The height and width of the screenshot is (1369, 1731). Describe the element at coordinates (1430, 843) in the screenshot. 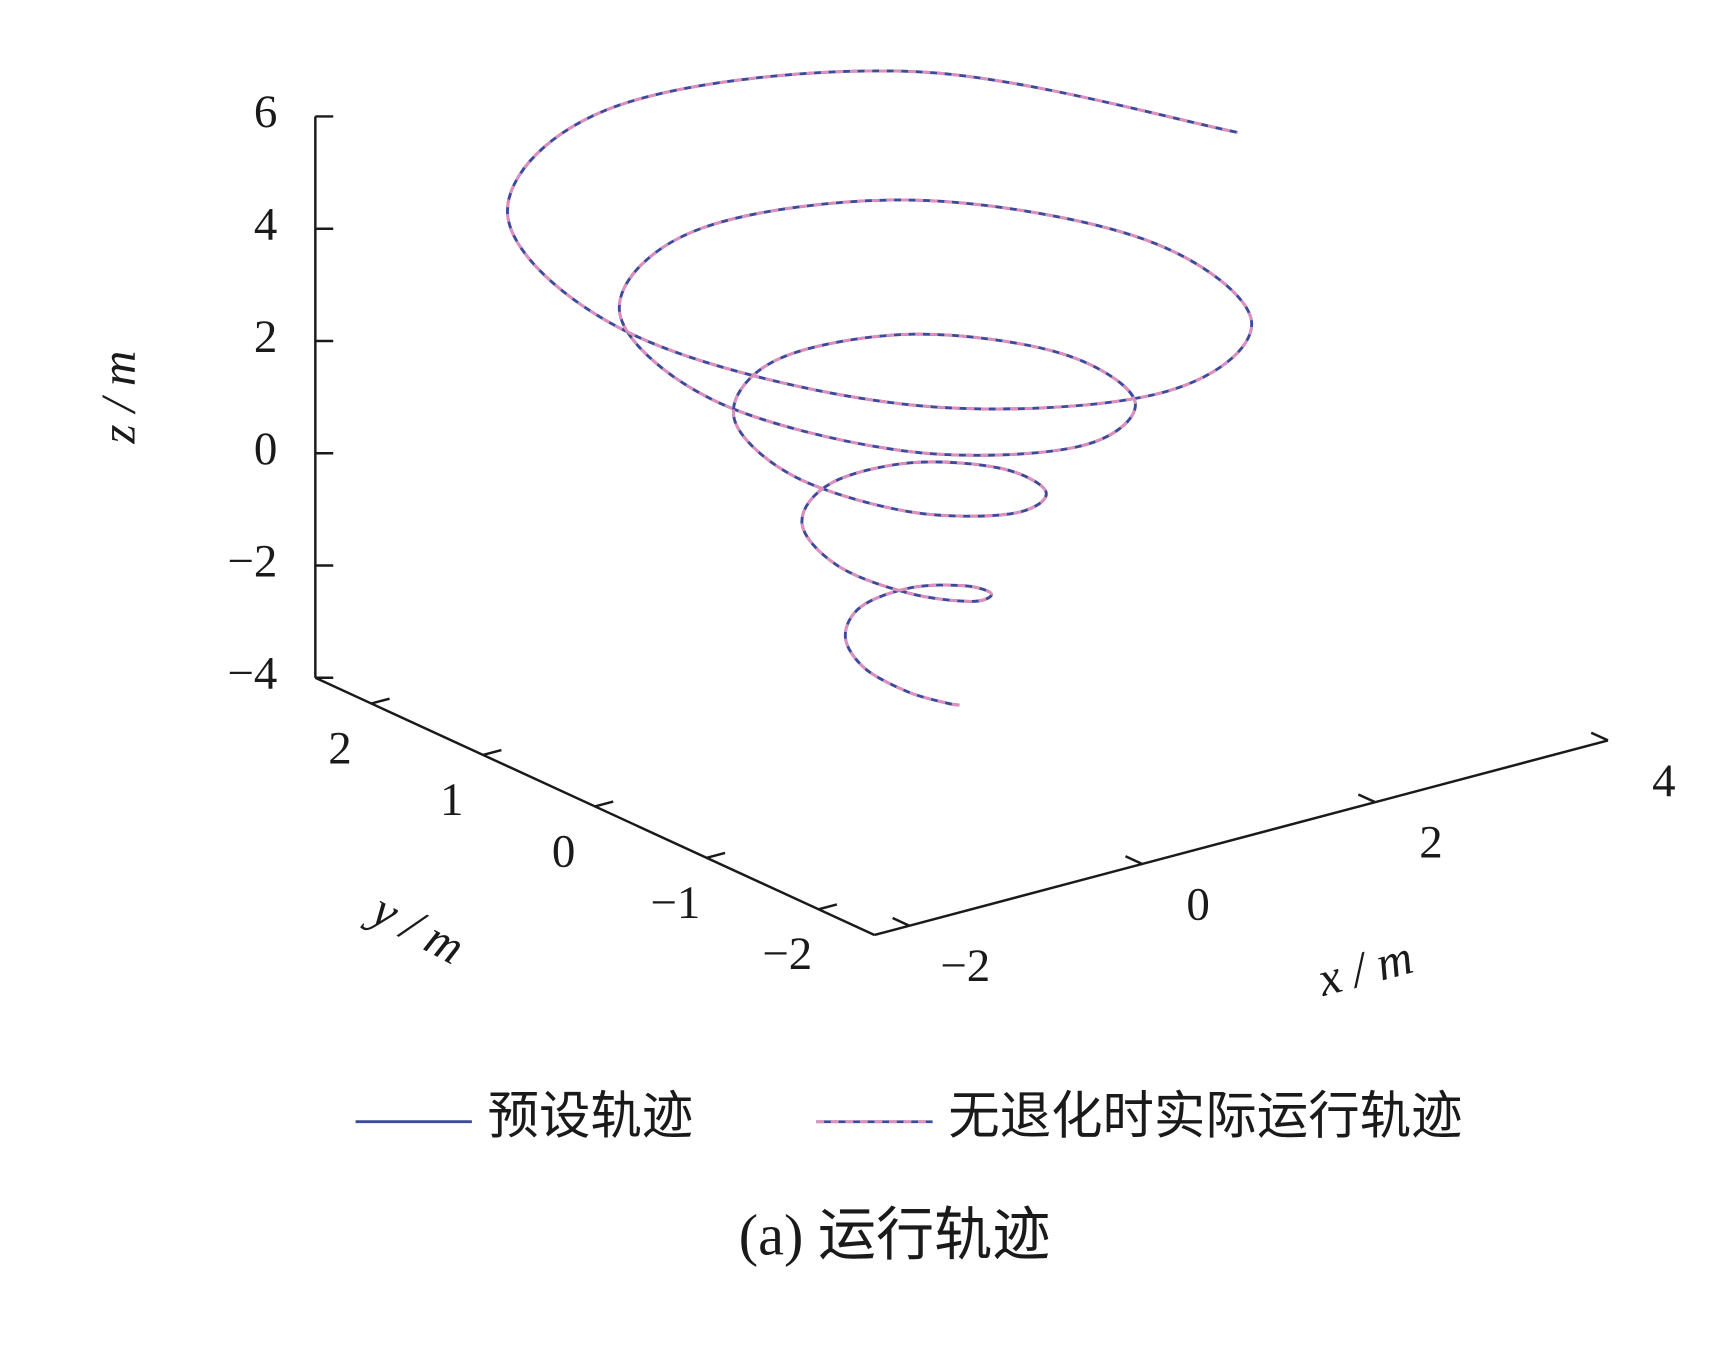

I see `x-tick-label: 2` at that location.